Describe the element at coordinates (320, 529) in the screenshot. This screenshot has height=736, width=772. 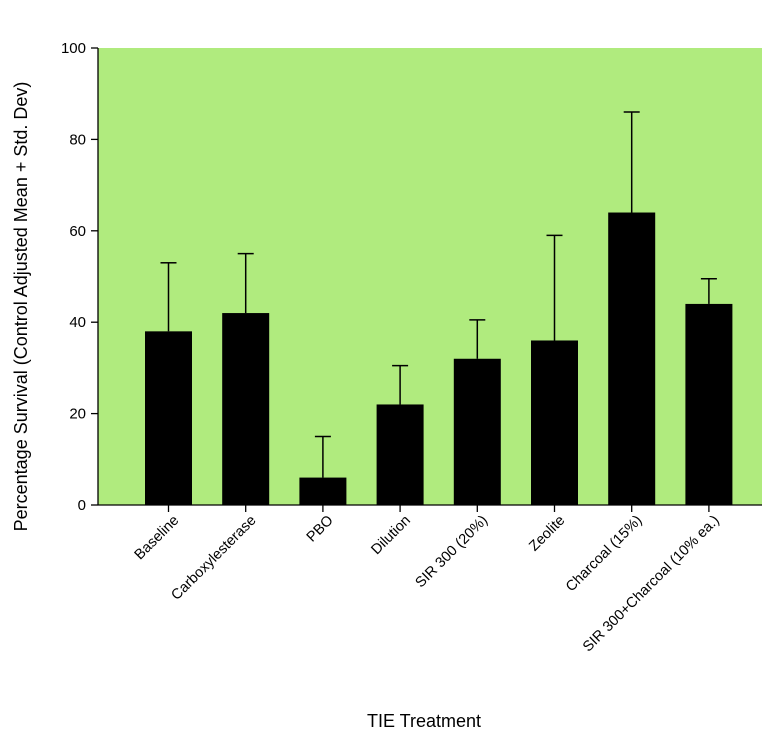
I see `x-tick-label: PBO` at that location.